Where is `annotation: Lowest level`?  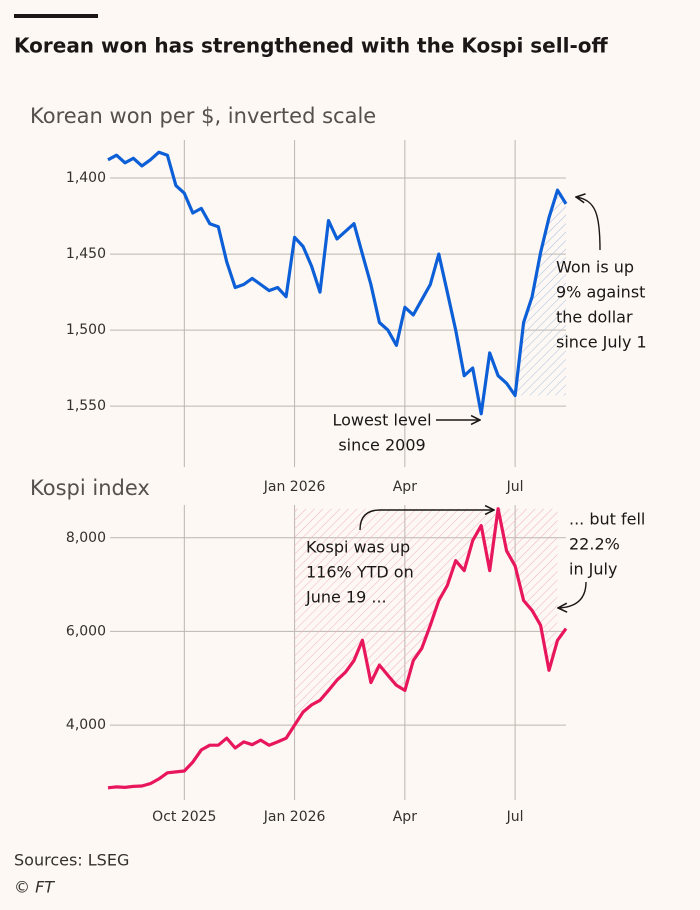 annotation: Lowest level is located at coordinates (381, 420).